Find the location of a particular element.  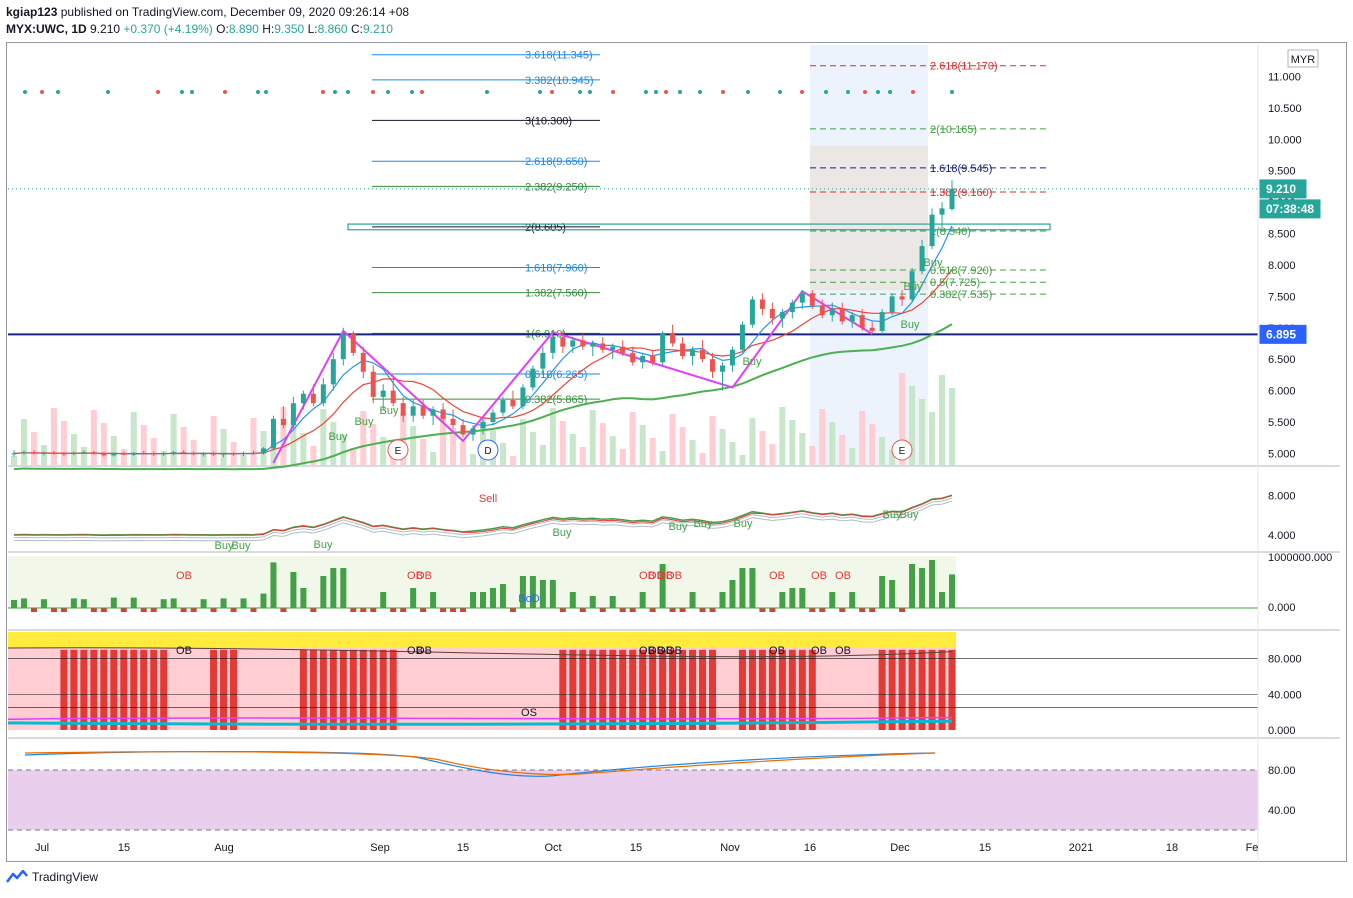

close-value: 9.210 is located at coordinates (377, 29).